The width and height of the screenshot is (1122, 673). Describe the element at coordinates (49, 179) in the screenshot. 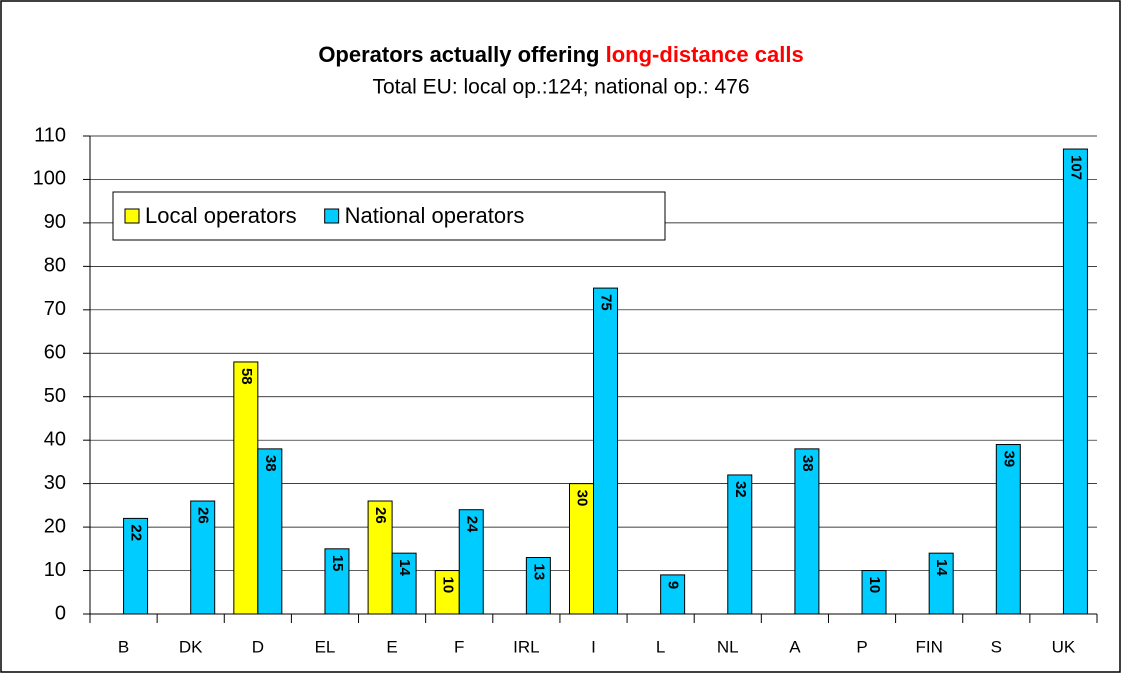

I see `y-tick-label: 100` at that location.